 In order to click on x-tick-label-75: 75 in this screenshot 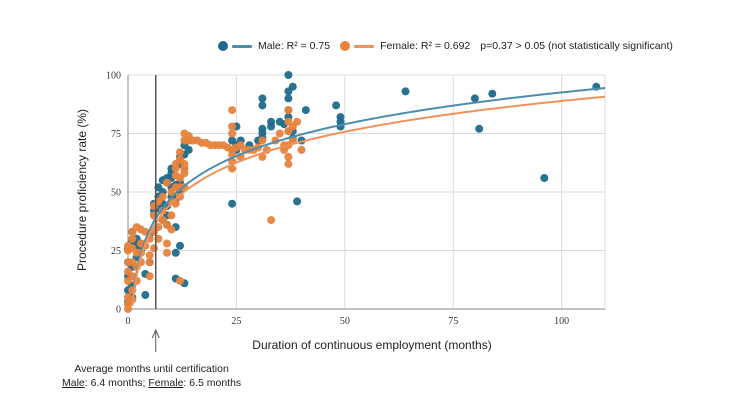, I will do `click(453, 321)`.